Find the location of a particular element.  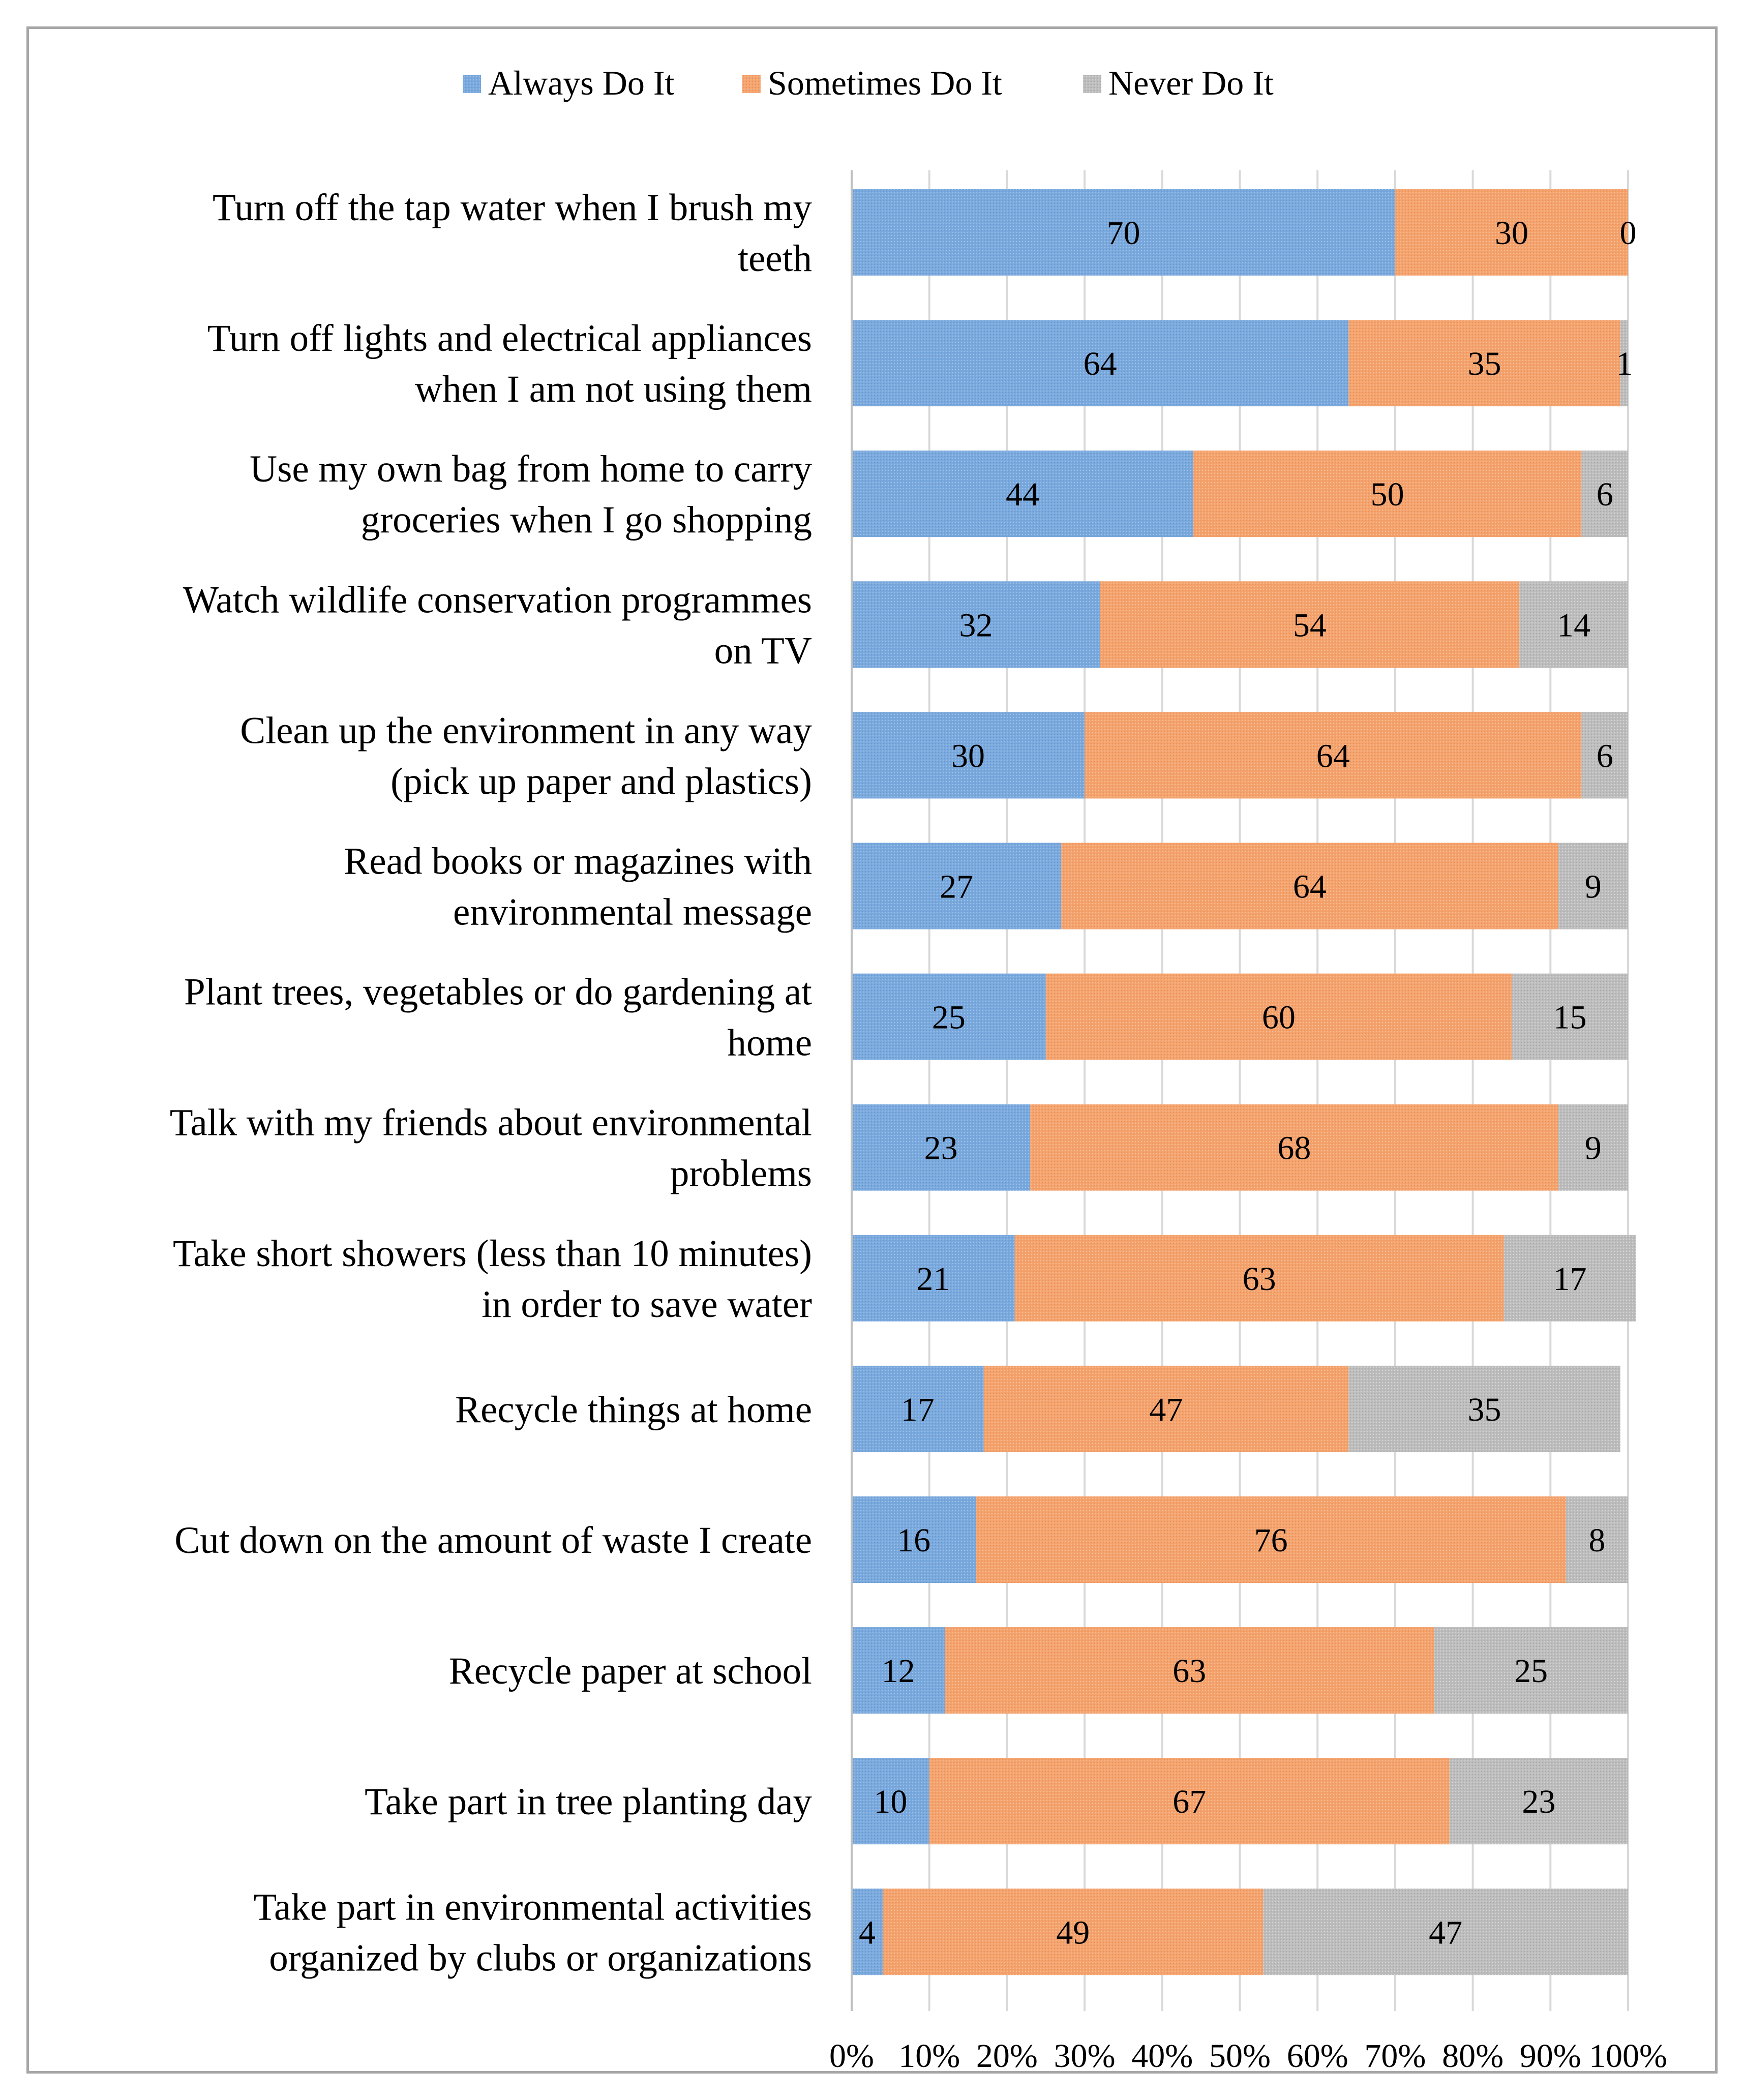

data-label: 50 is located at coordinates (1387, 494).